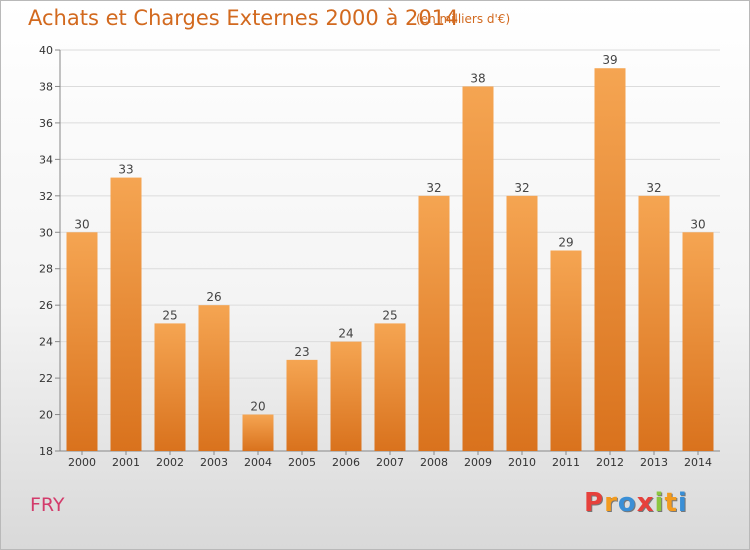  What do you see at coordinates (390, 387) in the screenshot?
I see `bar-2007` at bounding box center [390, 387].